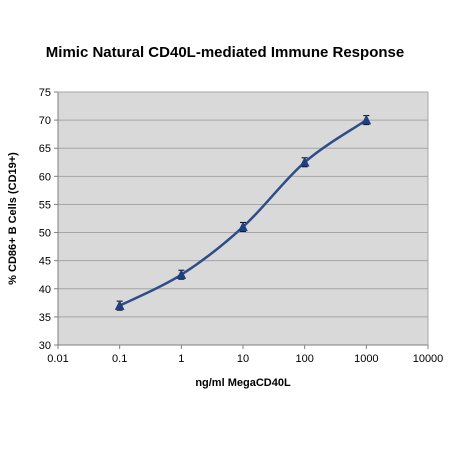  What do you see at coordinates (45, 177) in the screenshot?
I see `y-tick-label: 60` at bounding box center [45, 177].